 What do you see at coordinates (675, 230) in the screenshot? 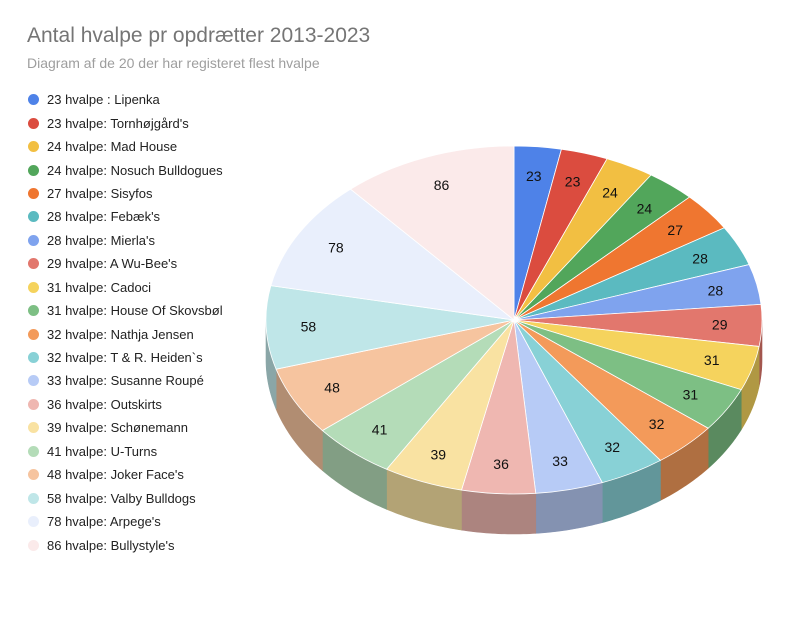
I see `pie-data-label: 27` at bounding box center [675, 230].